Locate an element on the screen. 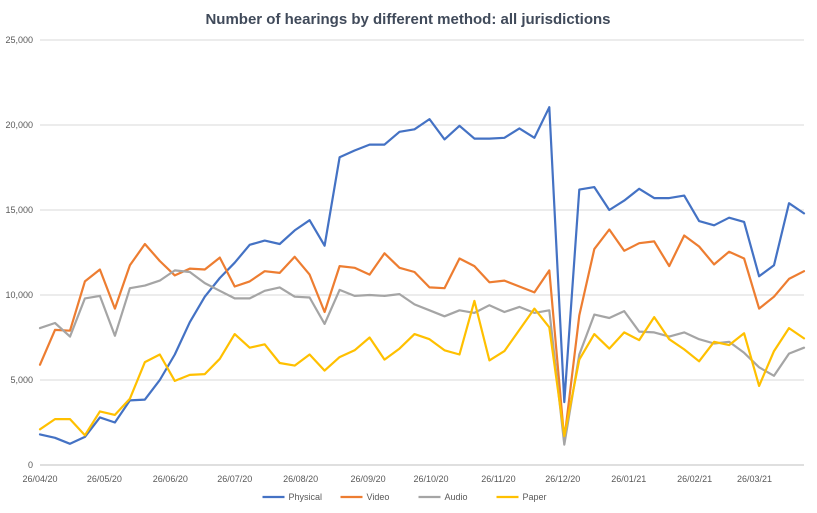 Image resolution: width=817 pixels, height=513 pixels. x-tick-label: 26/12/20 is located at coordinates (562, 479).